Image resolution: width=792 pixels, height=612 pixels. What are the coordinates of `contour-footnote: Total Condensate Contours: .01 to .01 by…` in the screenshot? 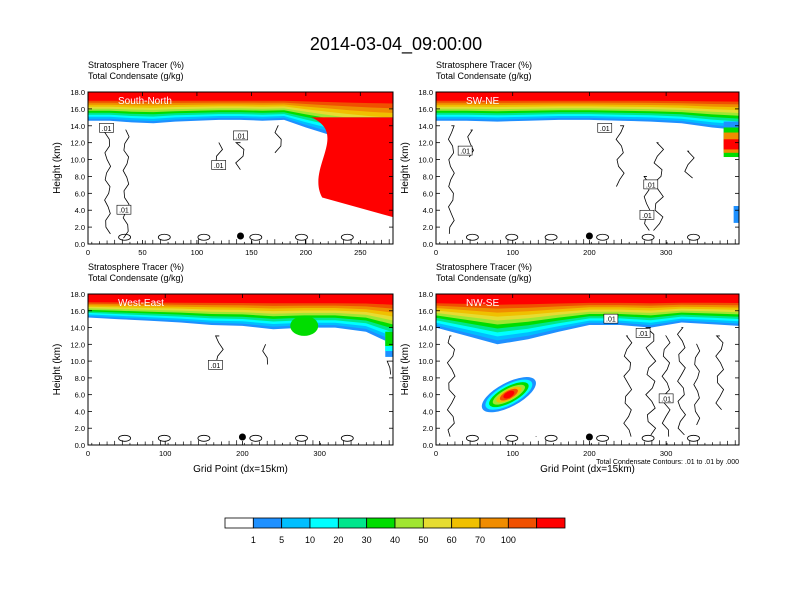 It's located at (667, 462).